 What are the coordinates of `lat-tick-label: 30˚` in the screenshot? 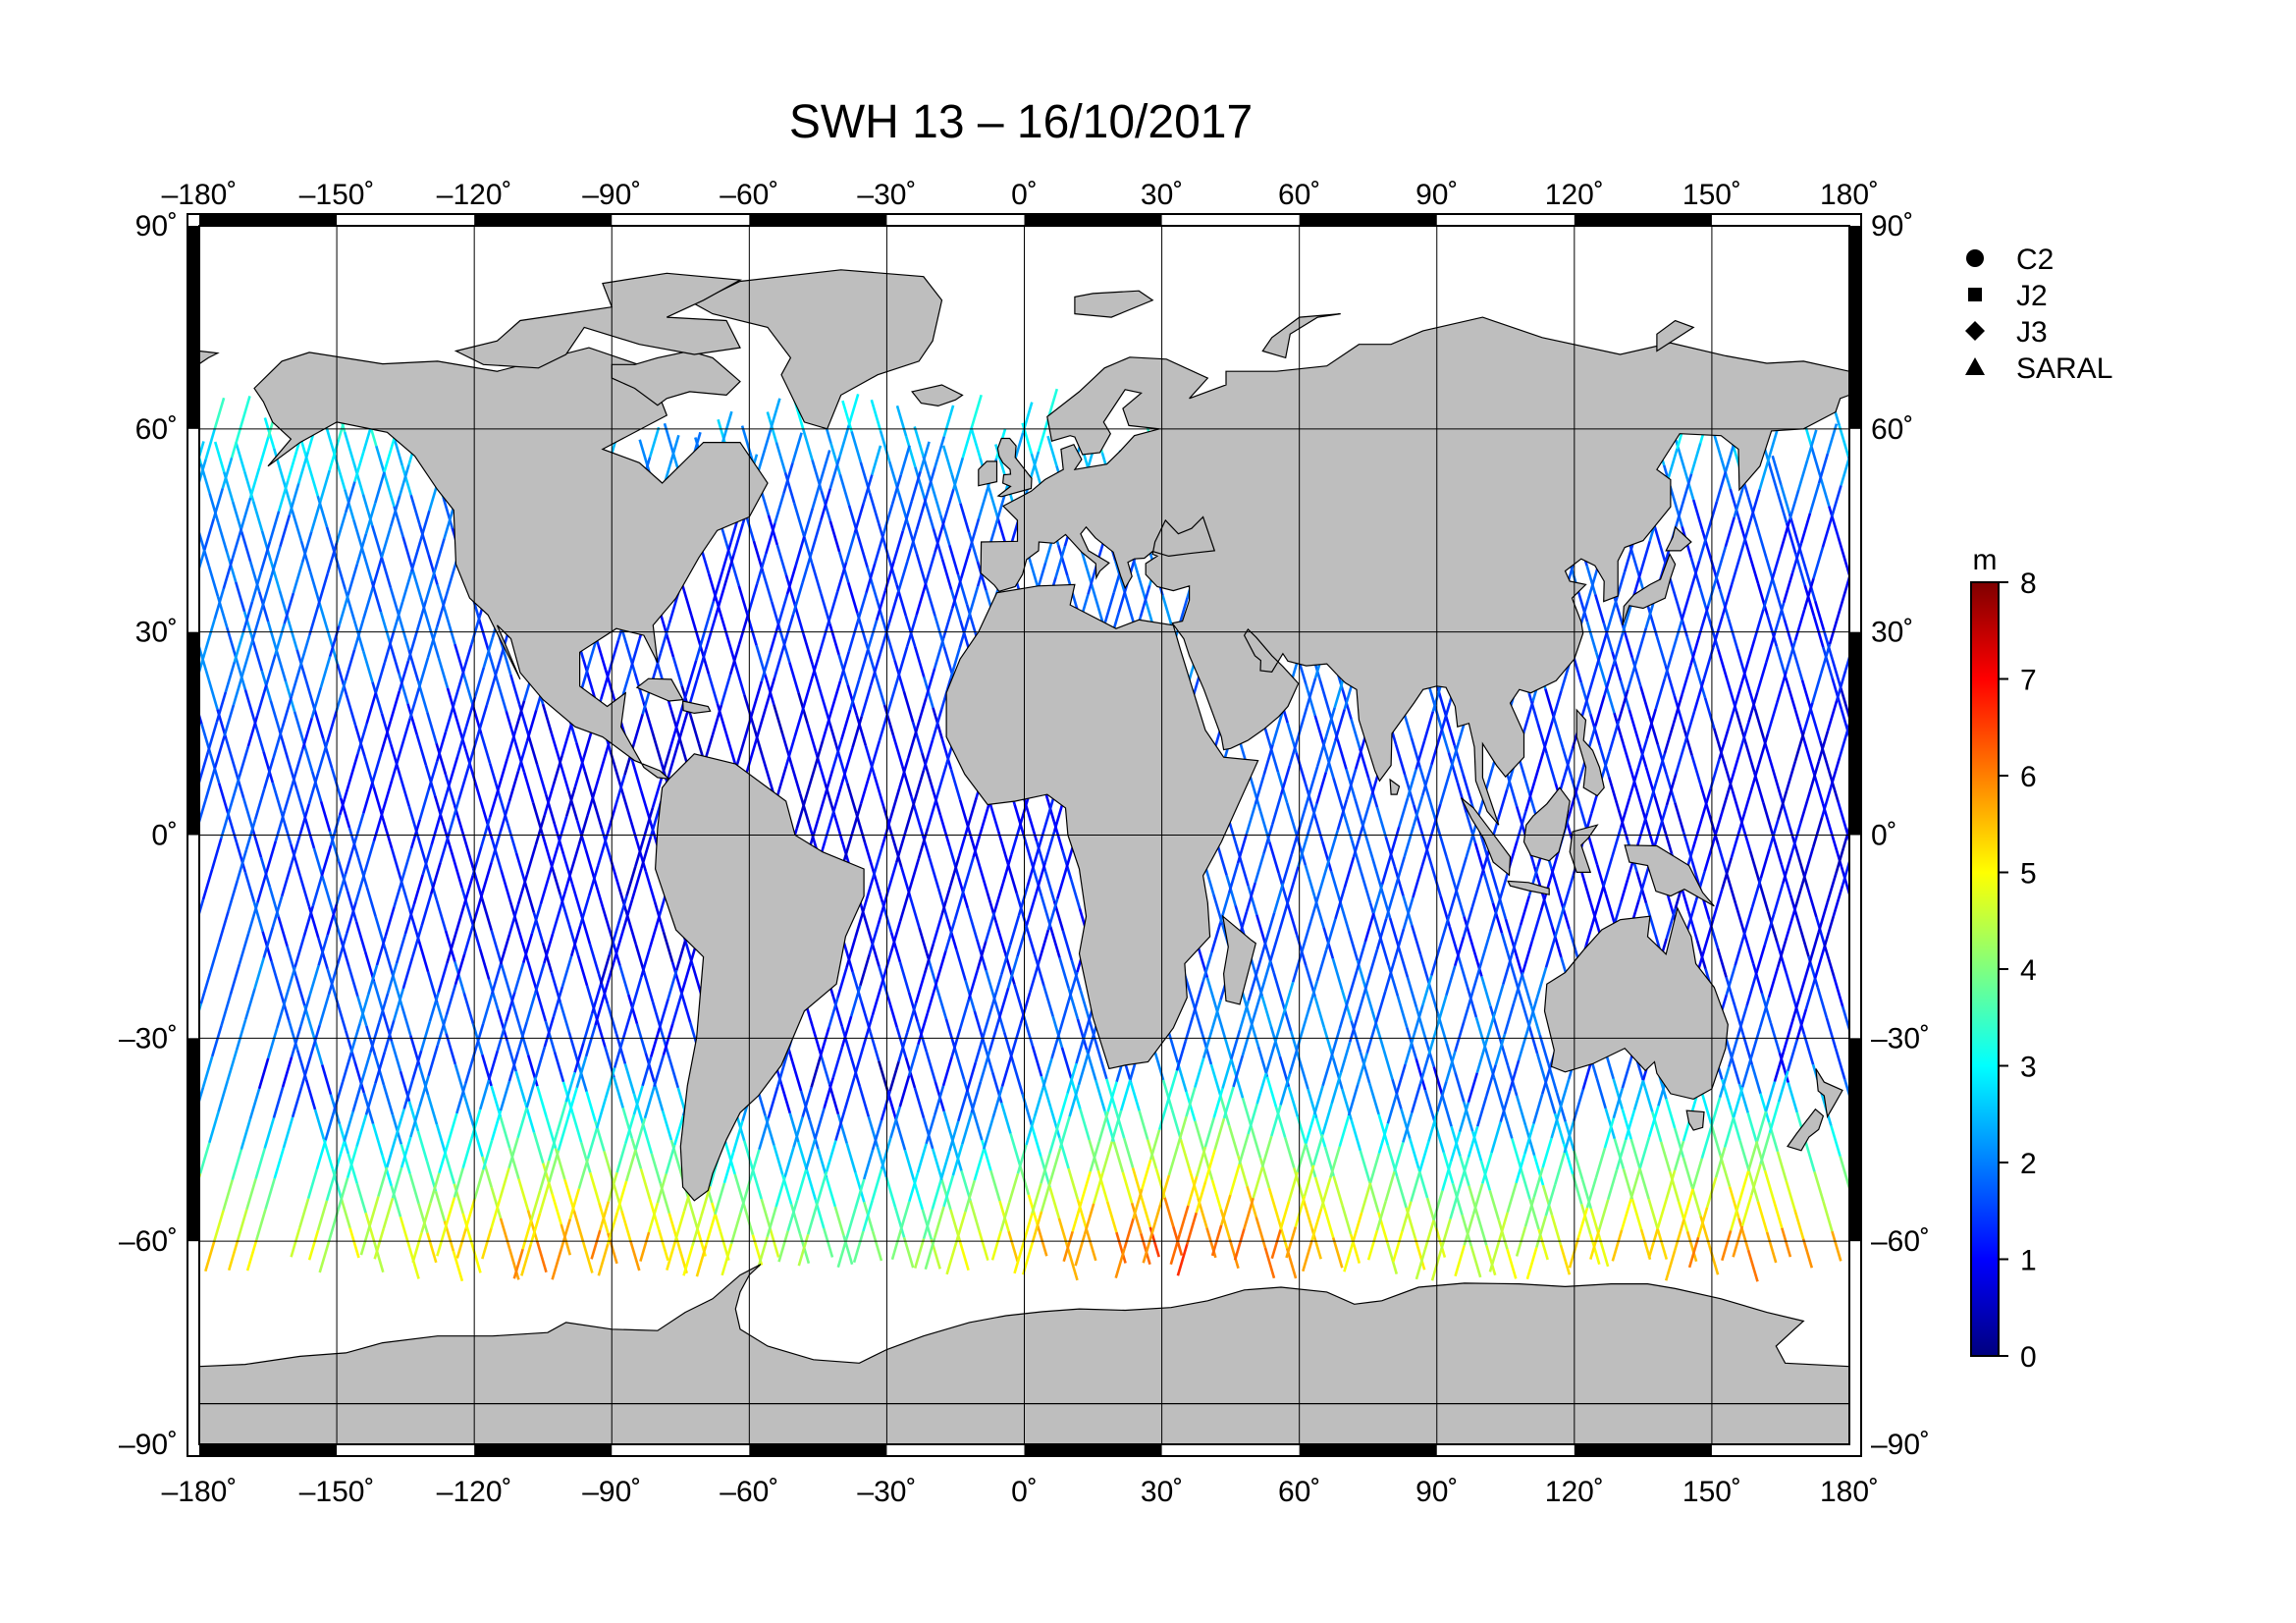 It's located at (1892, 633).